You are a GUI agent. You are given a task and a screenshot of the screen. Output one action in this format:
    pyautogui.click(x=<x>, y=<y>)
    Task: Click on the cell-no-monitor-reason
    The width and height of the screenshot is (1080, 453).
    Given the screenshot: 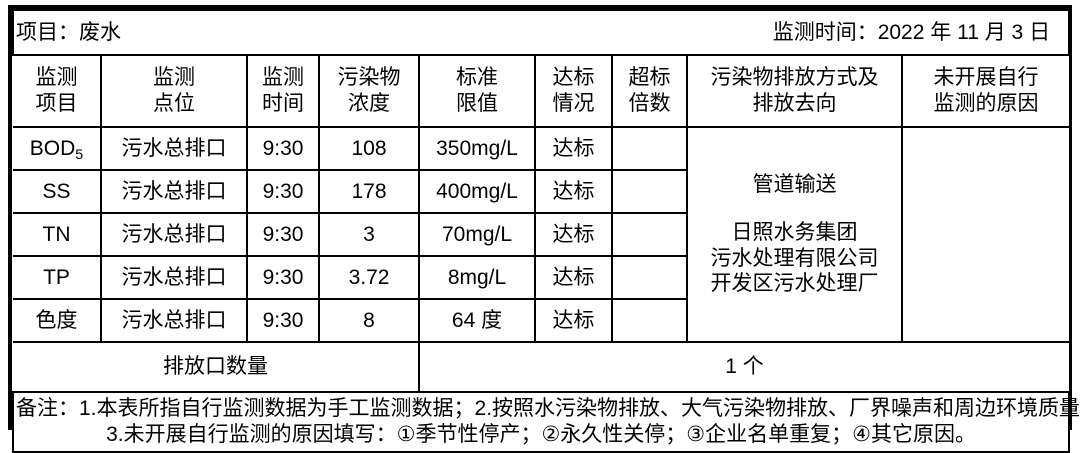 What is the action you would take?
    pyautogui.click(x=985, y=234)
    